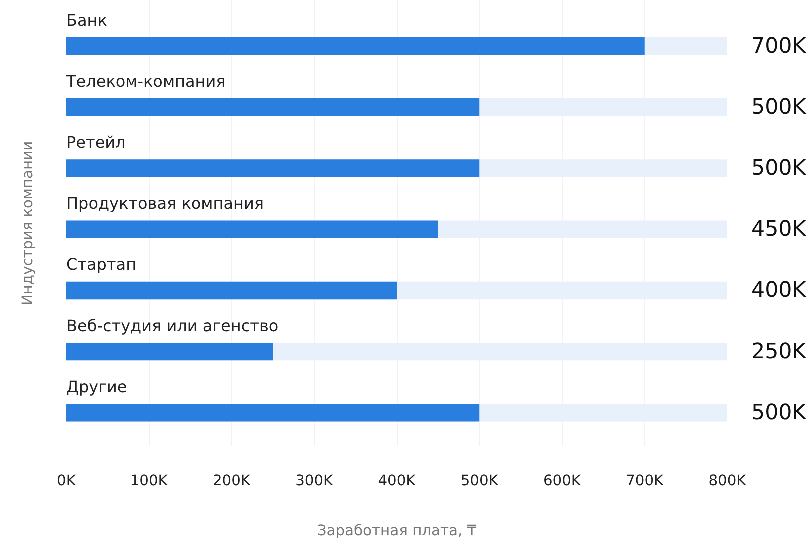 This screenshot has width=809, height=542. What do you see at coordinates (780, 229) in the screenshot?
I see `data-label: 450K` at bounding box center [780, 229].